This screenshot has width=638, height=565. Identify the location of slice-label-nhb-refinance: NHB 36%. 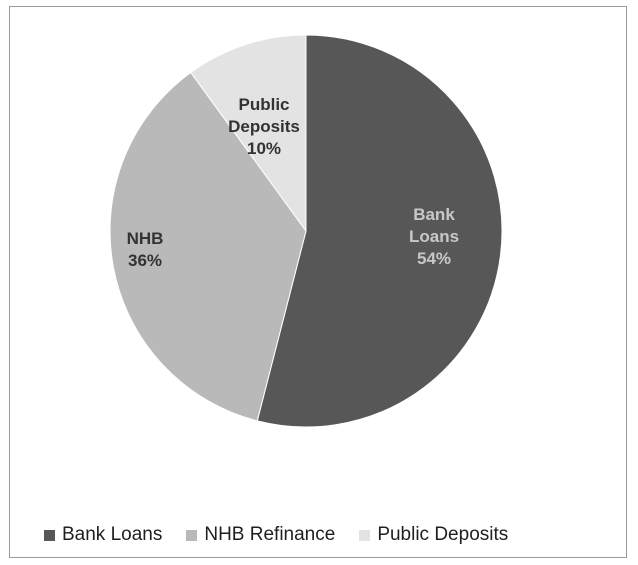
(145, 249).